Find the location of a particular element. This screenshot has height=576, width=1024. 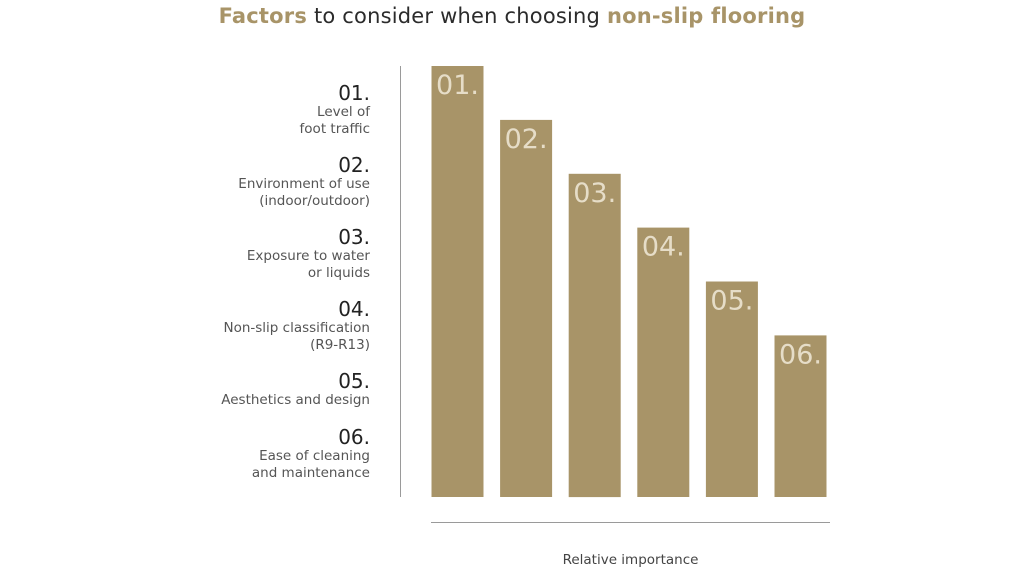

factor-description-line: Exposure to water is located at coordinates (308, 256).